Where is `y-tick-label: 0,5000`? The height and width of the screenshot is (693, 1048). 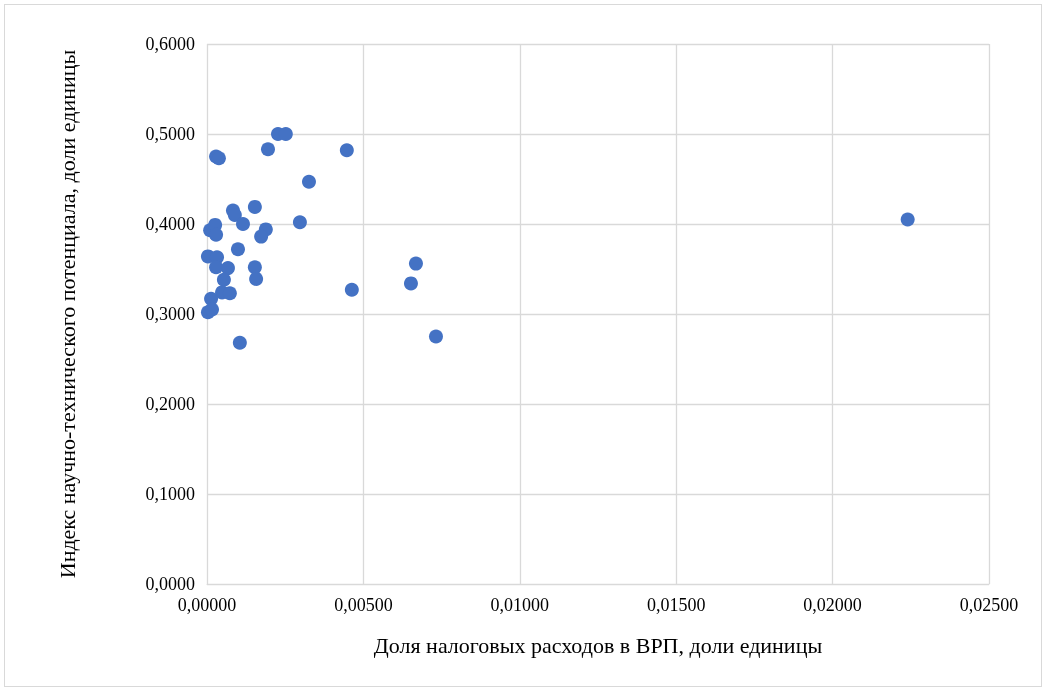
y-tick-label: 0,5000 is located at coordinates (170, 134).